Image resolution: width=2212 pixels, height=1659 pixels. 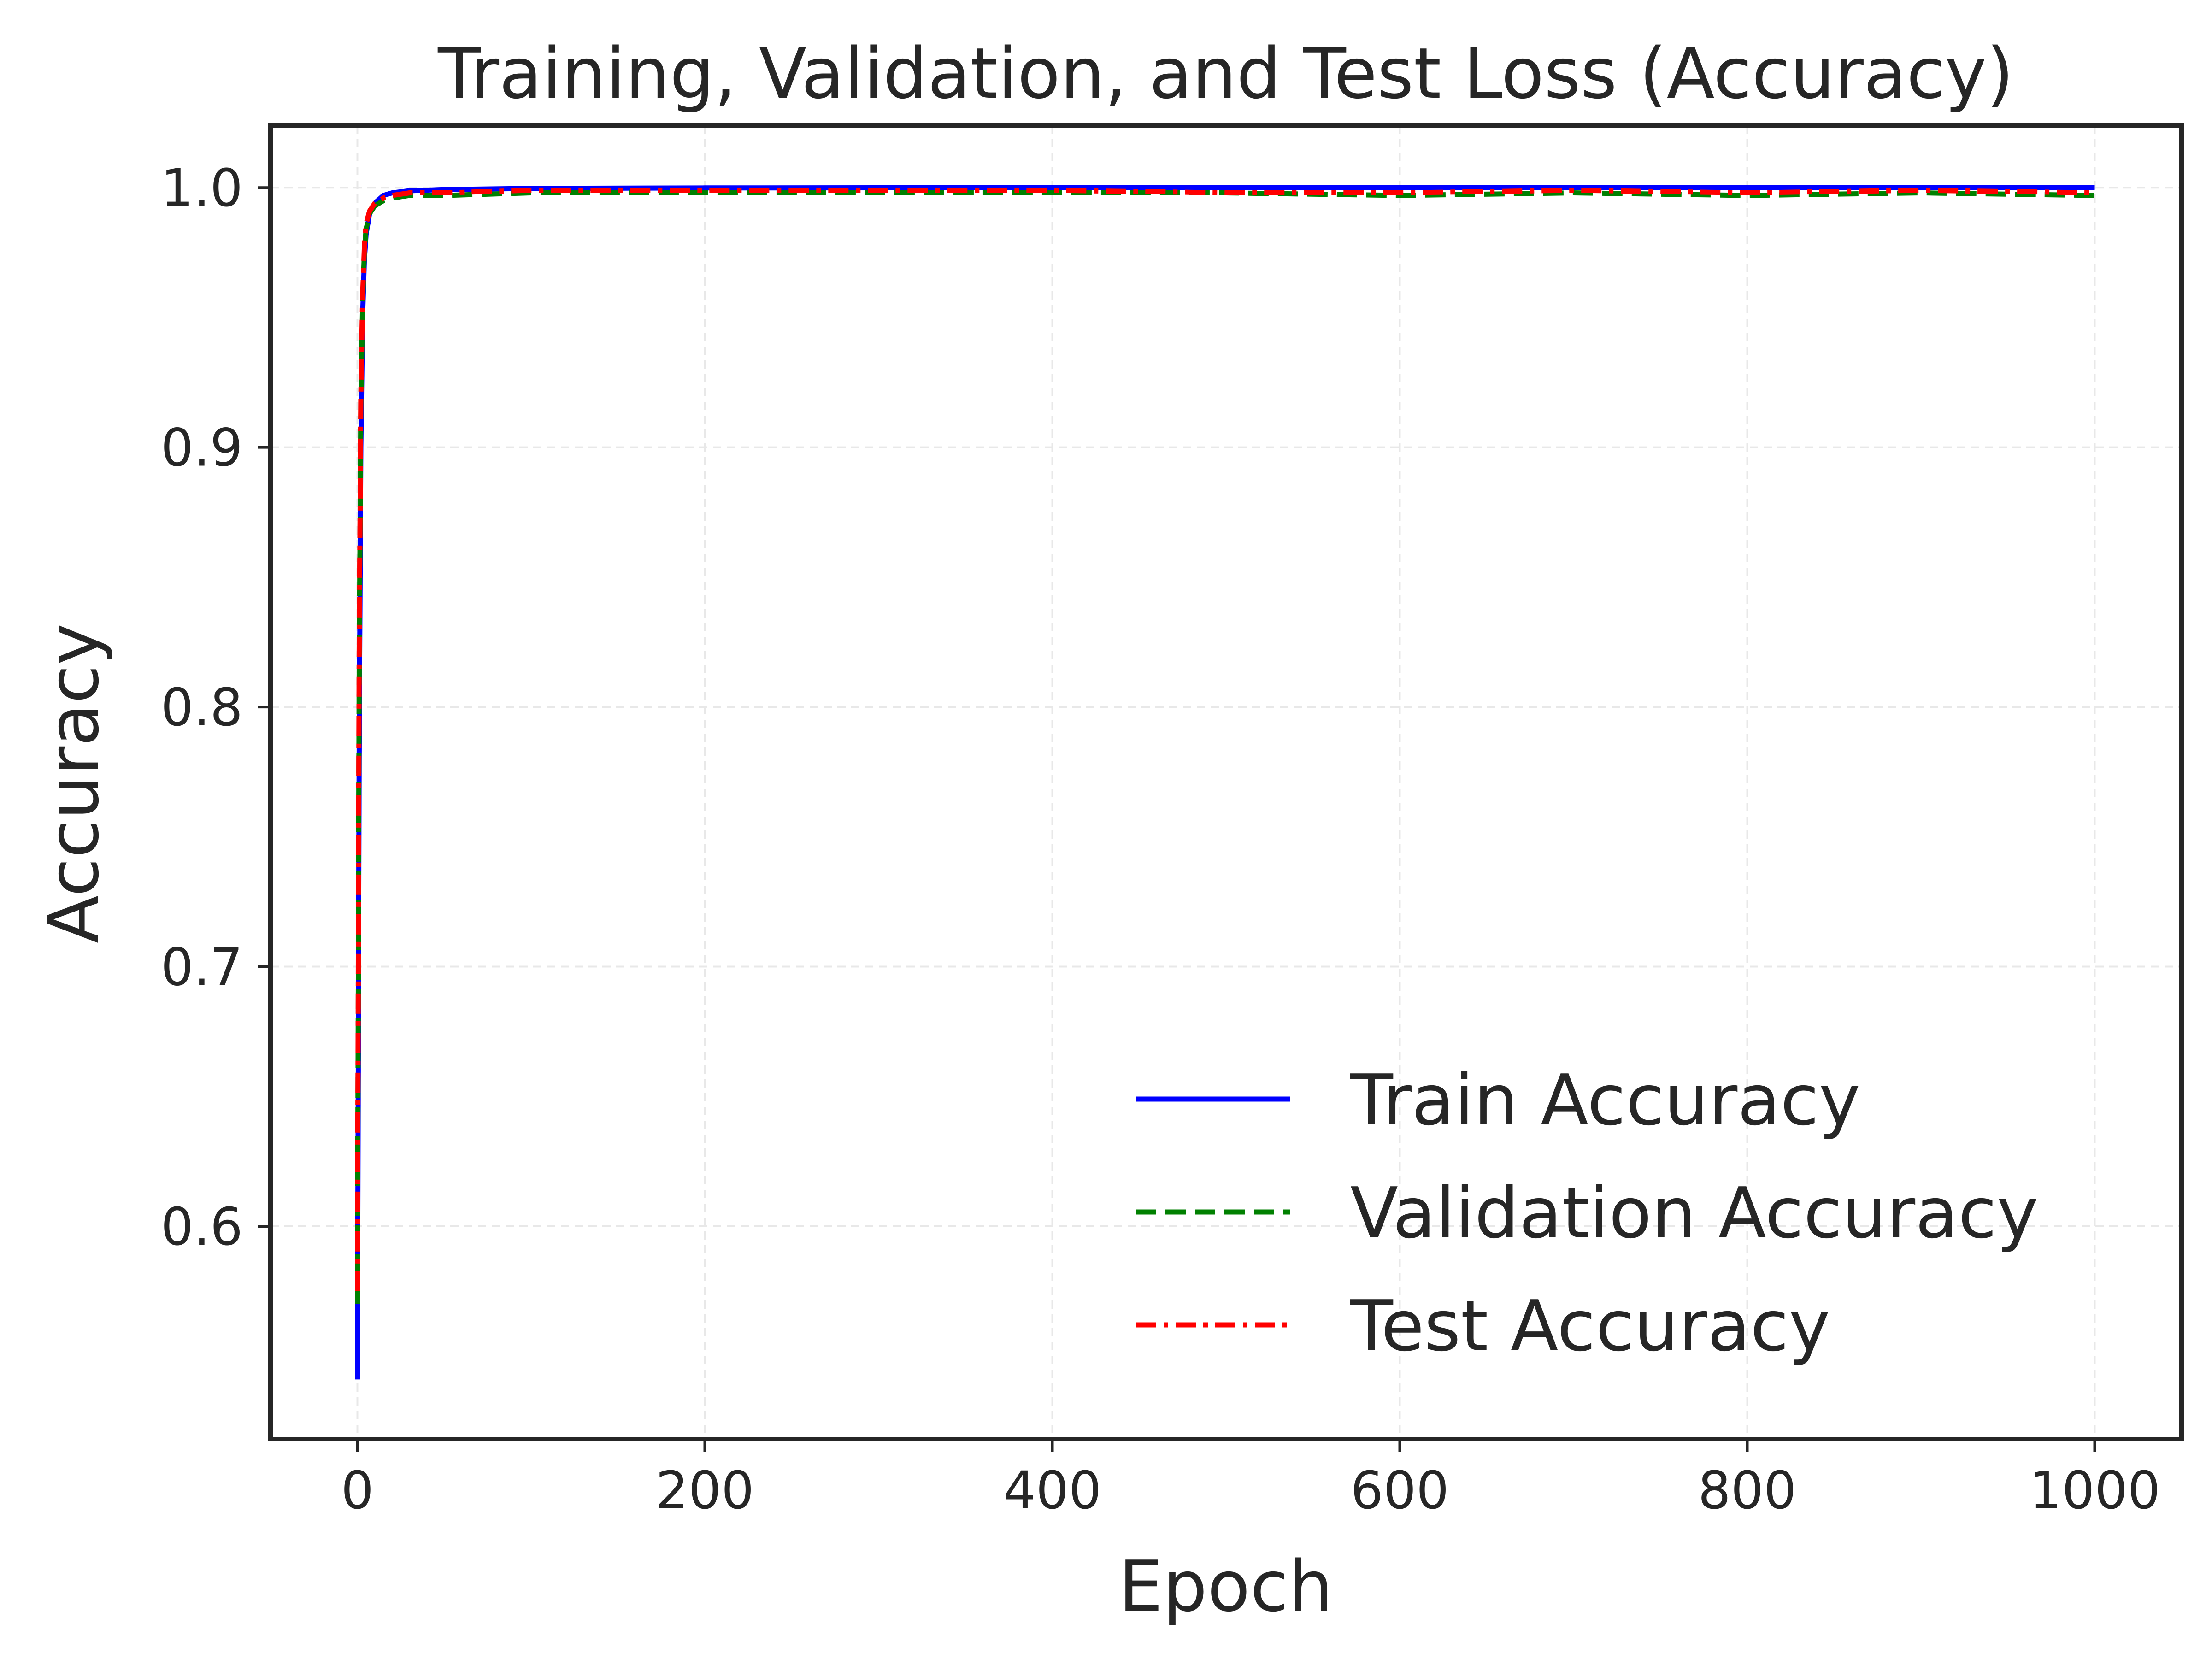 What do you see at coordinates (1400, 1491) in the screenshot?
I see `x-tick-label: 600` at bounding box center [1400, 1491].